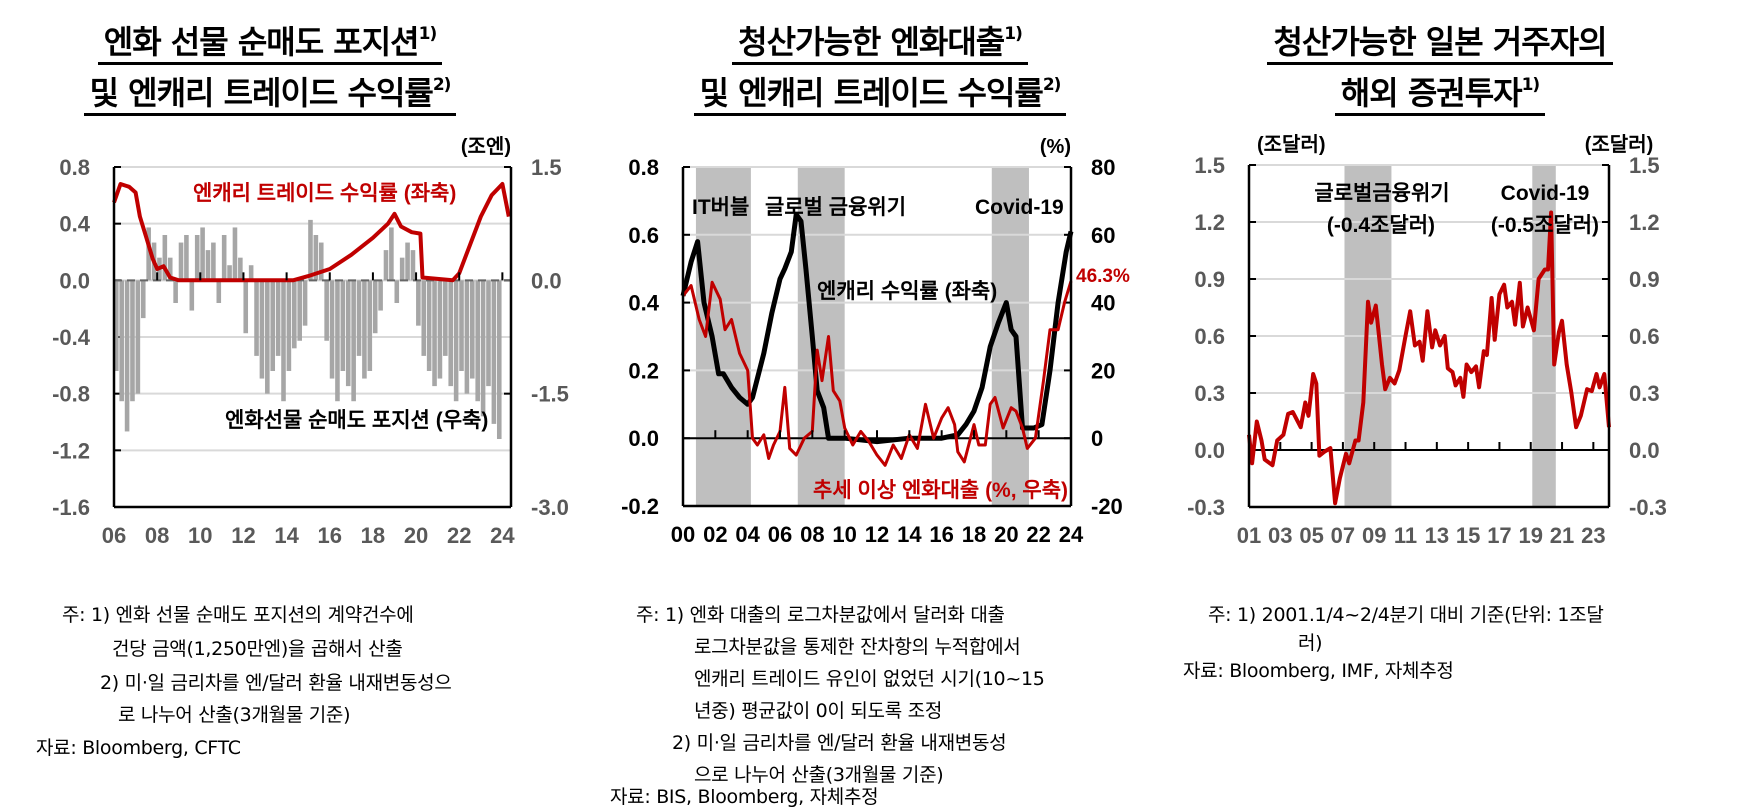 The width and height of the screenshot is (1755, 809). I want to click on chart2-y-tick-label-left: 0.8, so click(643, 167).